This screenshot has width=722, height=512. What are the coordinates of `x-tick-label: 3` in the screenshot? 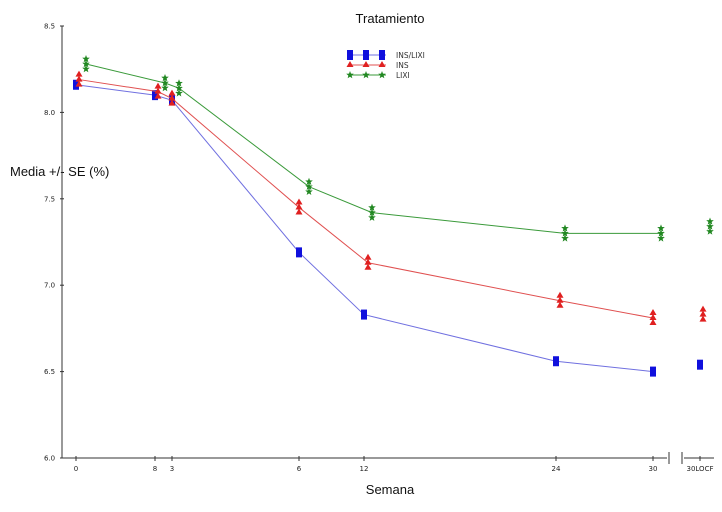 It's located at (172, 469).